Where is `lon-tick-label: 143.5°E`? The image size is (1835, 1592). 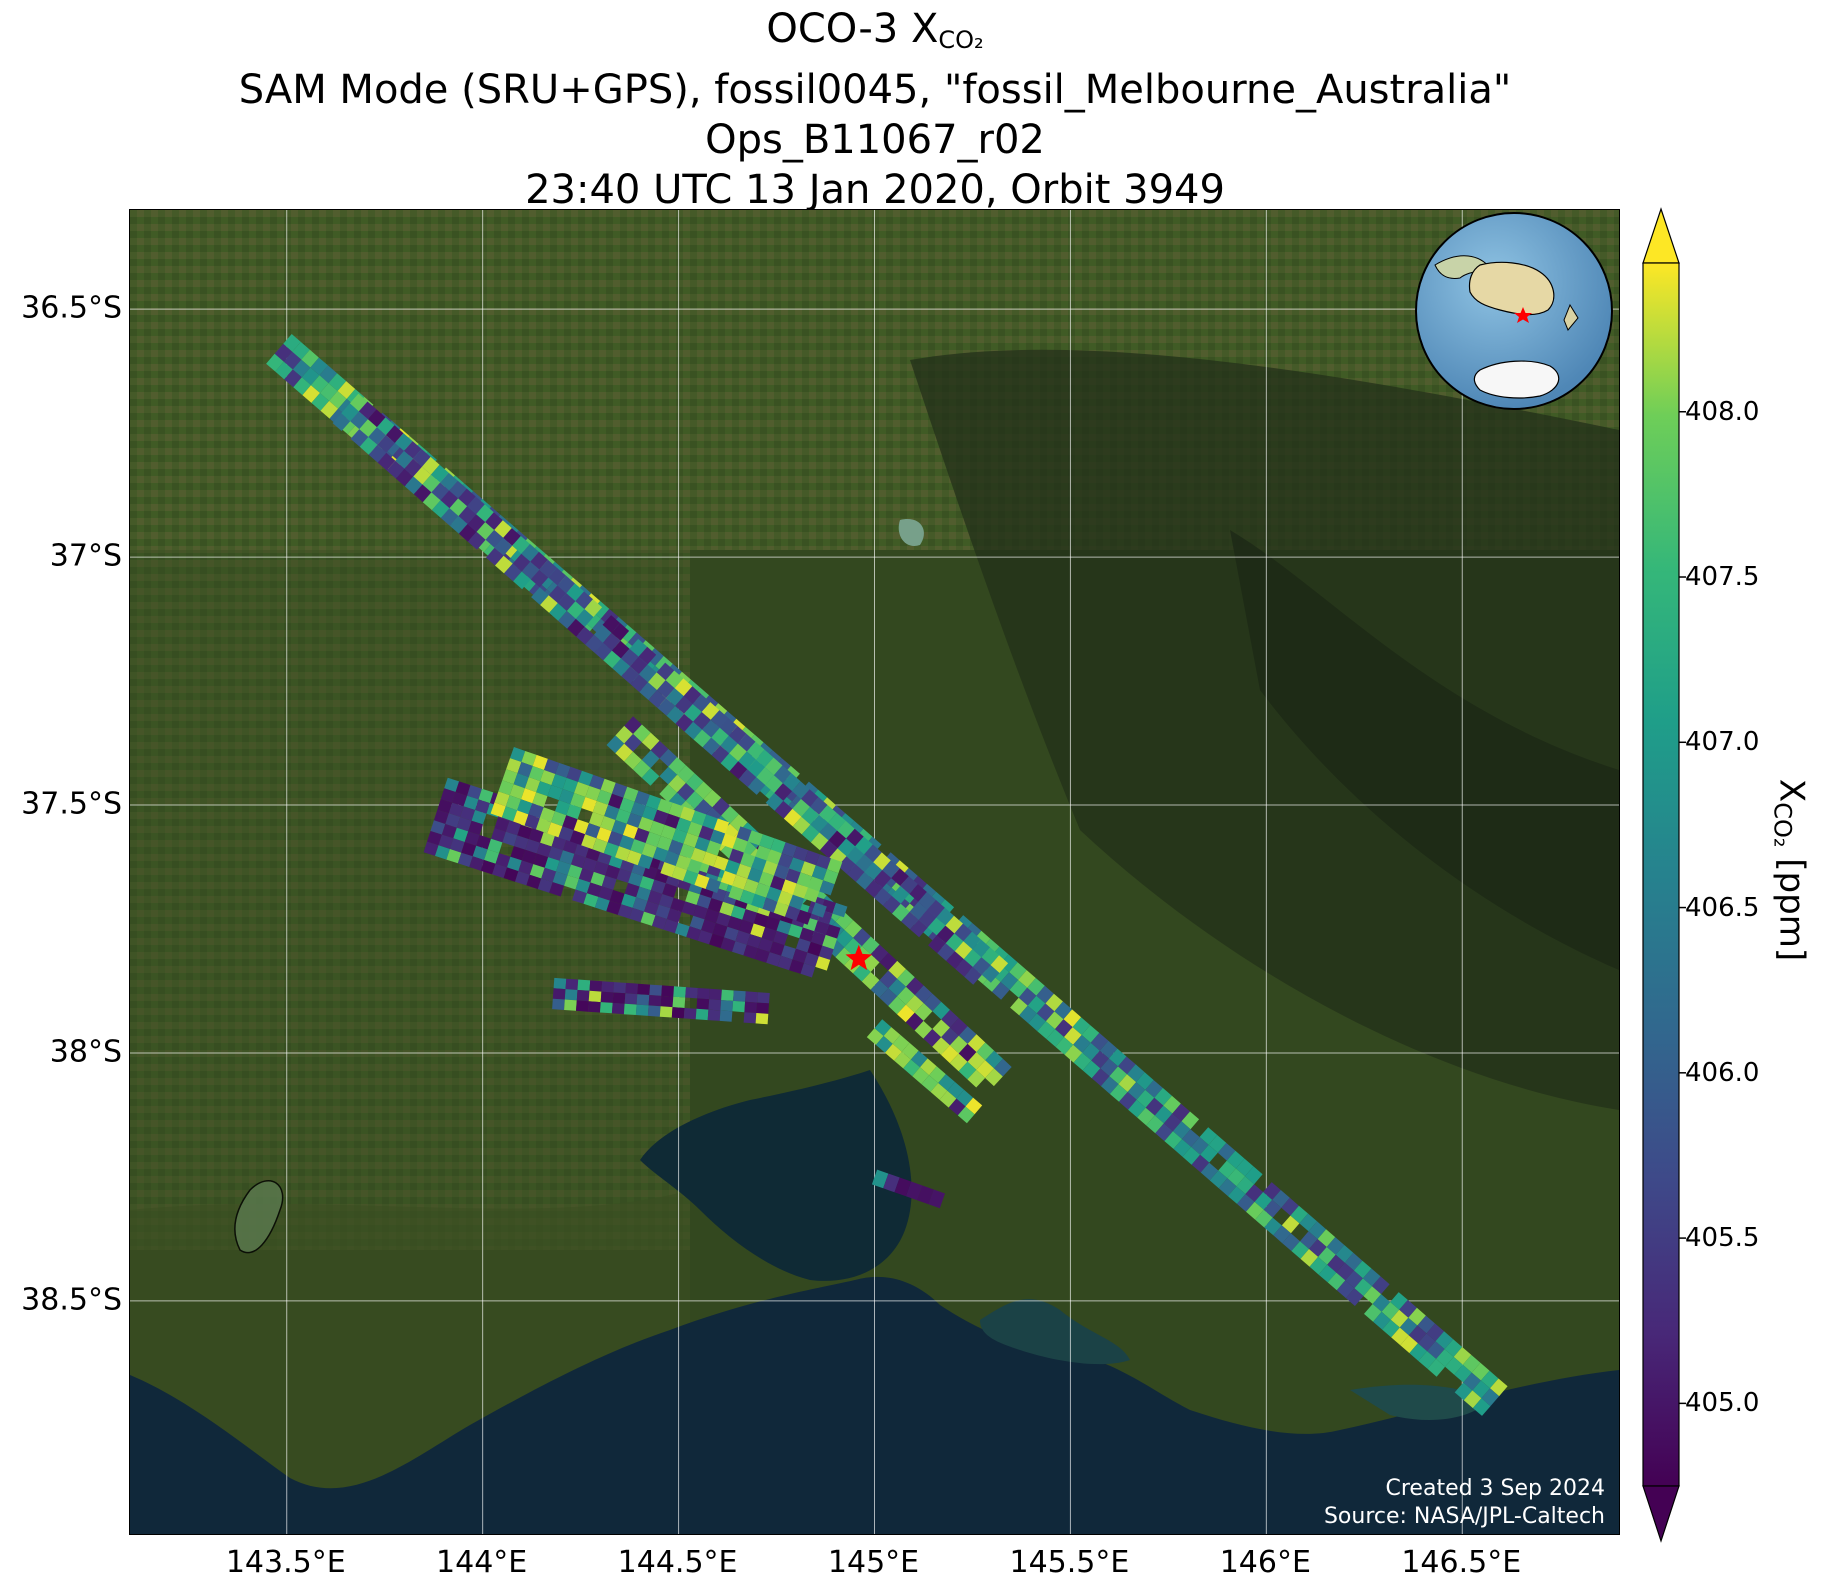 lon-tick-label: 143.5°E is located at coordinates (285, 1562).